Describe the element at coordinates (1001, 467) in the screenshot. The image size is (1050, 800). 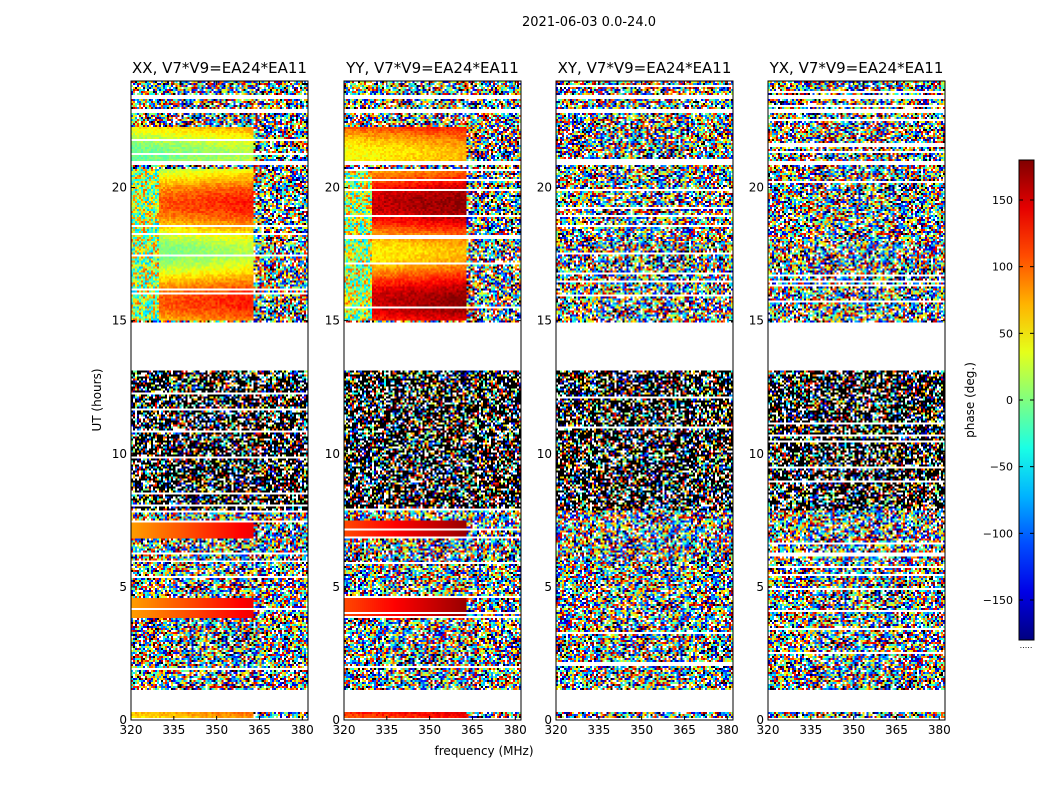
I see `colorbar-tick-label: −50` at that location.